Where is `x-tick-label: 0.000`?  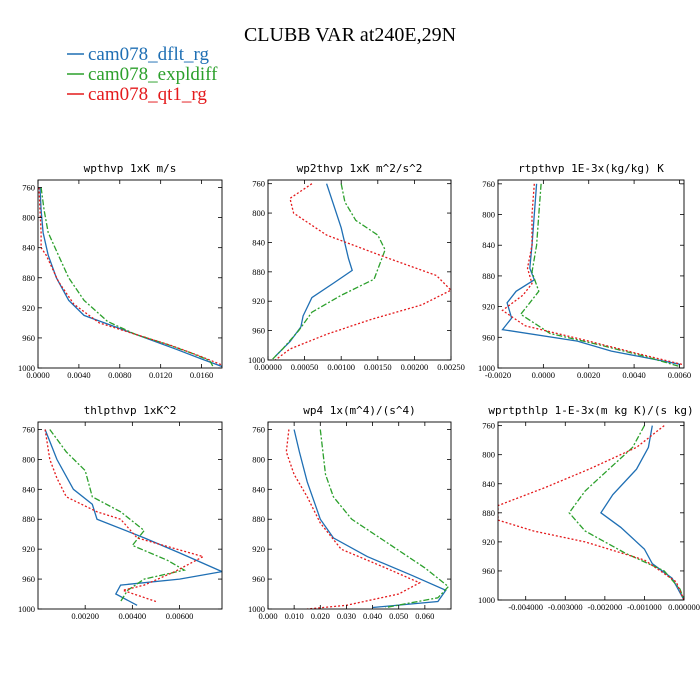
x-tick-label: 0.000 is located at coordinates (267, 616).